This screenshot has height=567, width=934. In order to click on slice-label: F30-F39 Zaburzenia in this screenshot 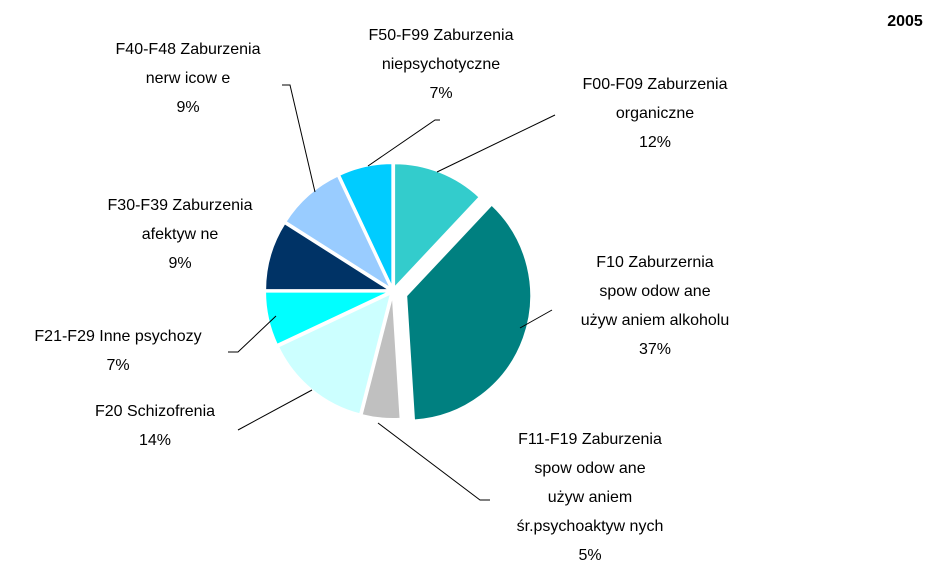, I will do `click(180, 205)`.